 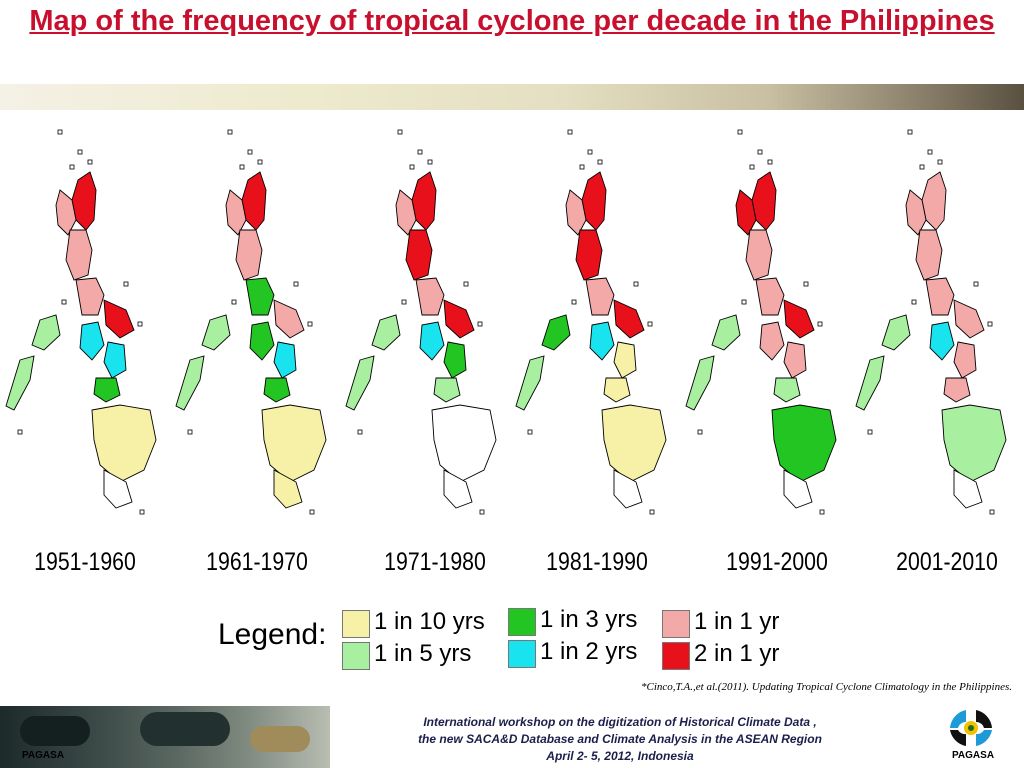 I want to click on period-label: 1951-1960, so click(x=85, y=562).